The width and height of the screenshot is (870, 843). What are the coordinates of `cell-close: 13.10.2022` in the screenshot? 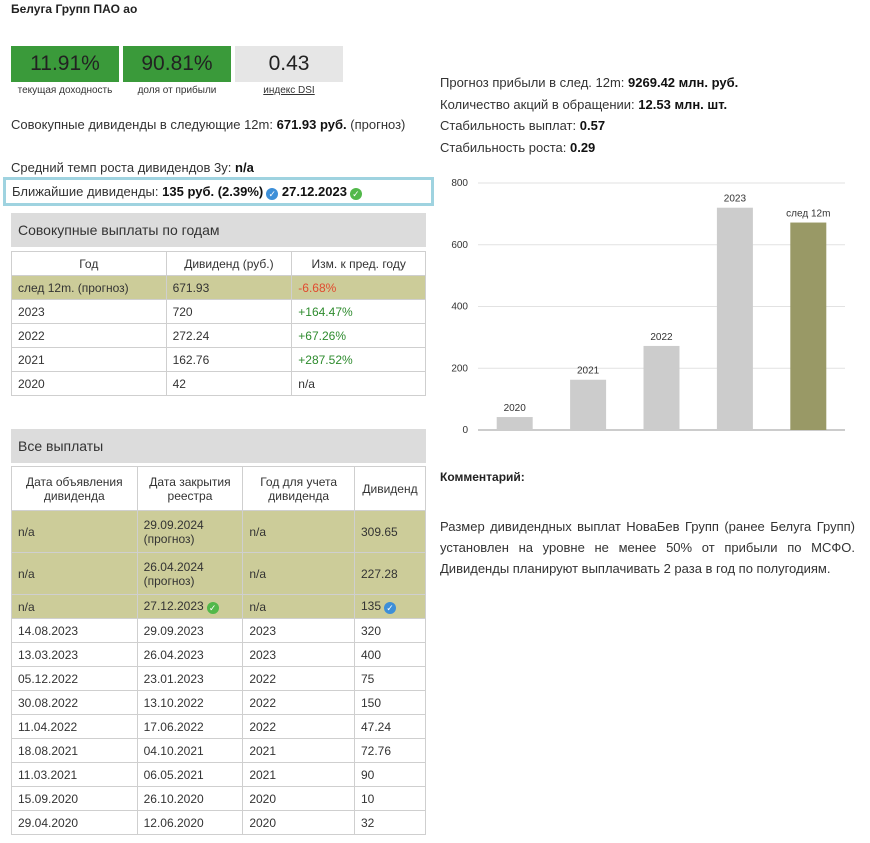 It's located at (190, 702).